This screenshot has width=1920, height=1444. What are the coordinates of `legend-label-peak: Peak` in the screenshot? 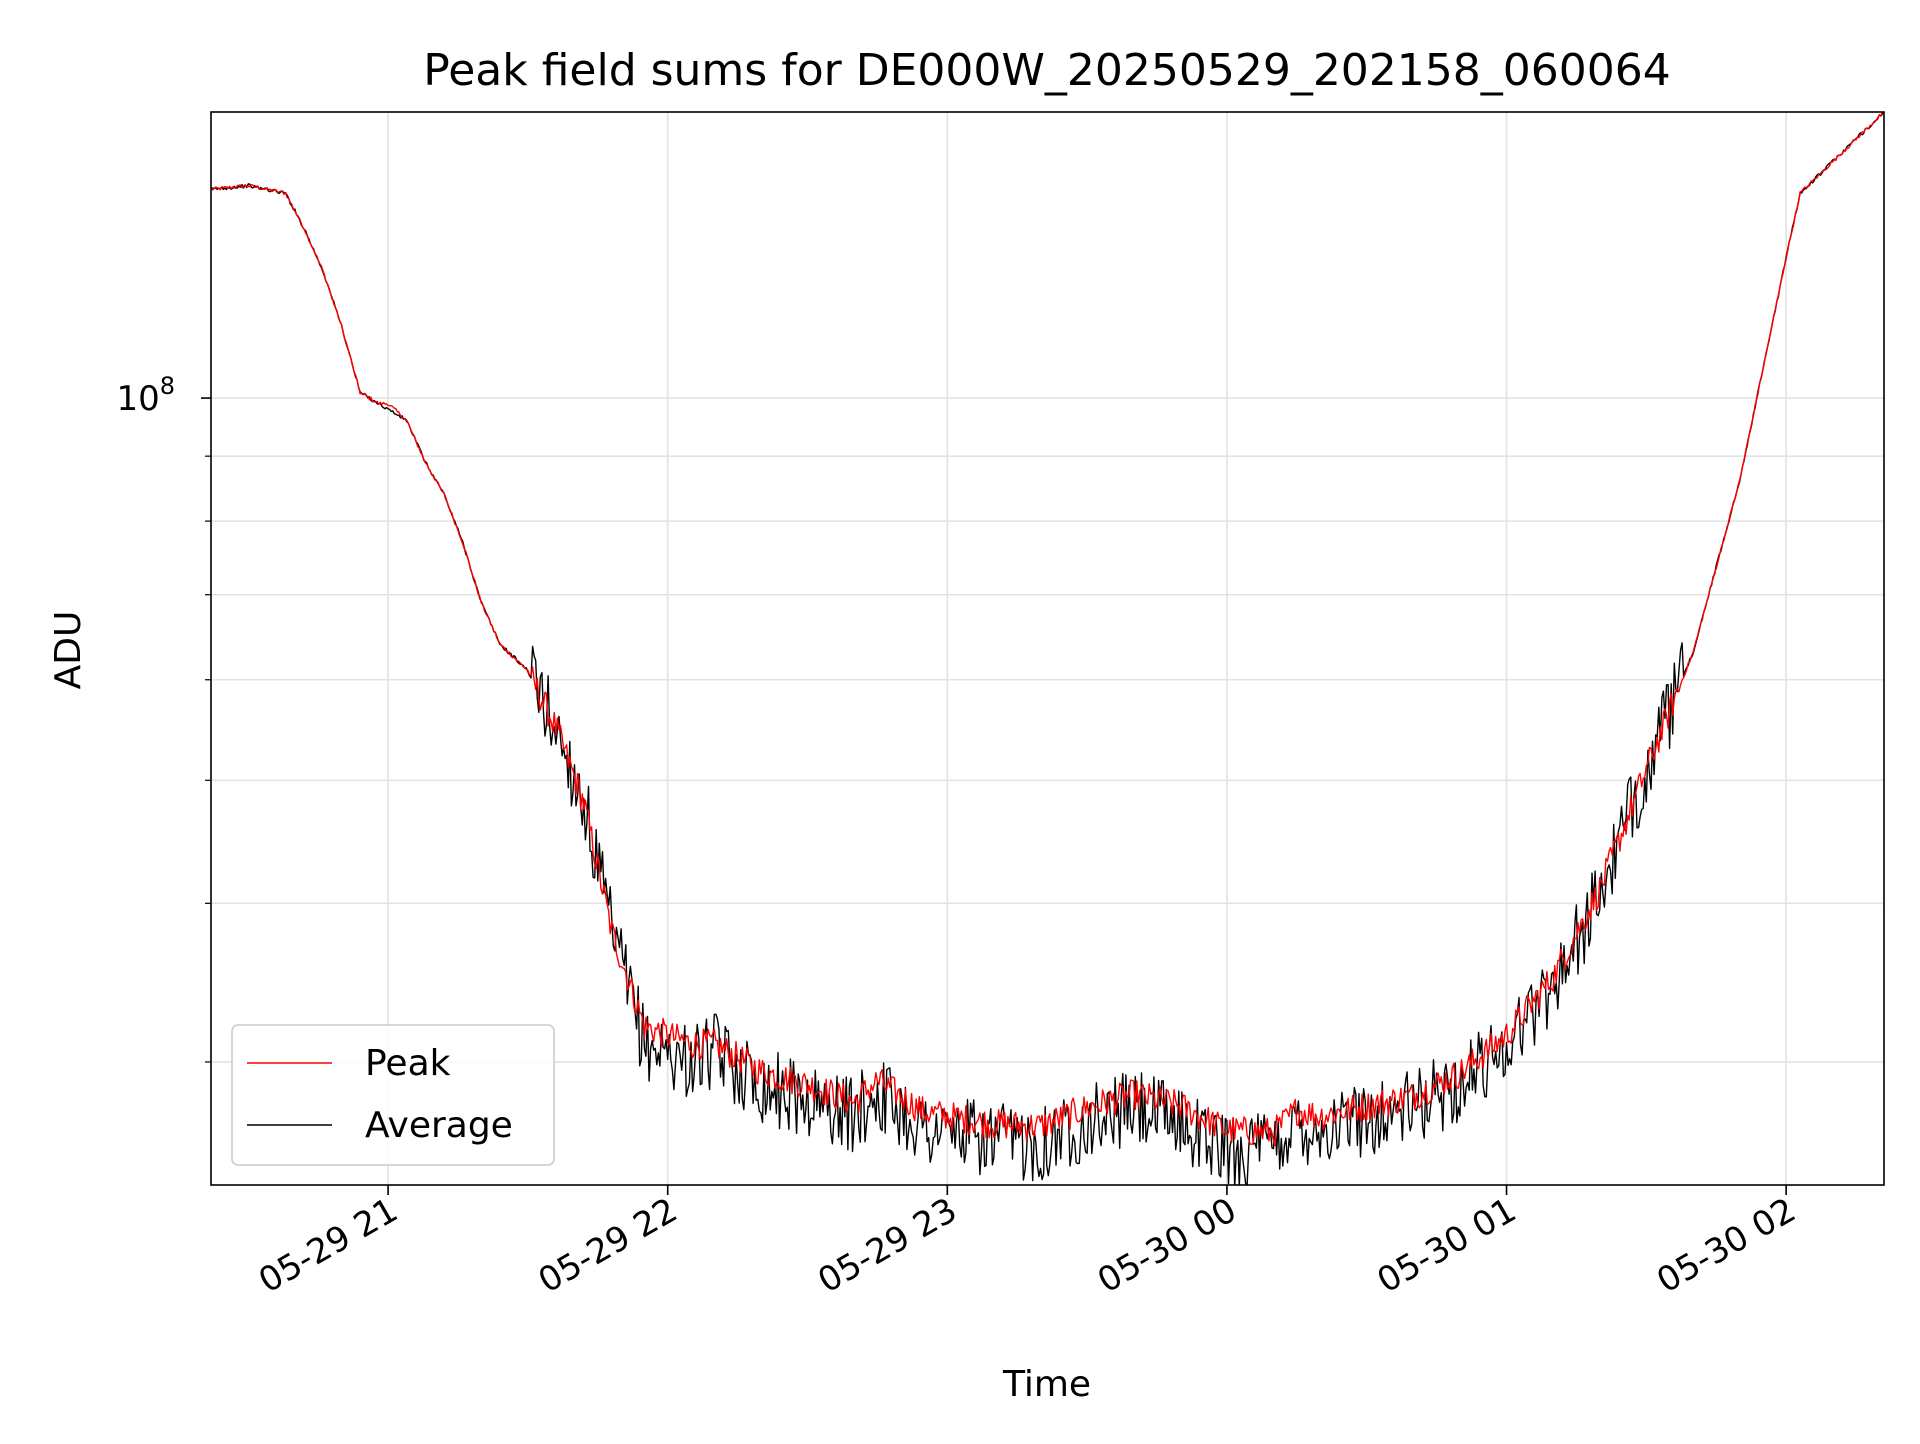 It's located at (408, 1063).